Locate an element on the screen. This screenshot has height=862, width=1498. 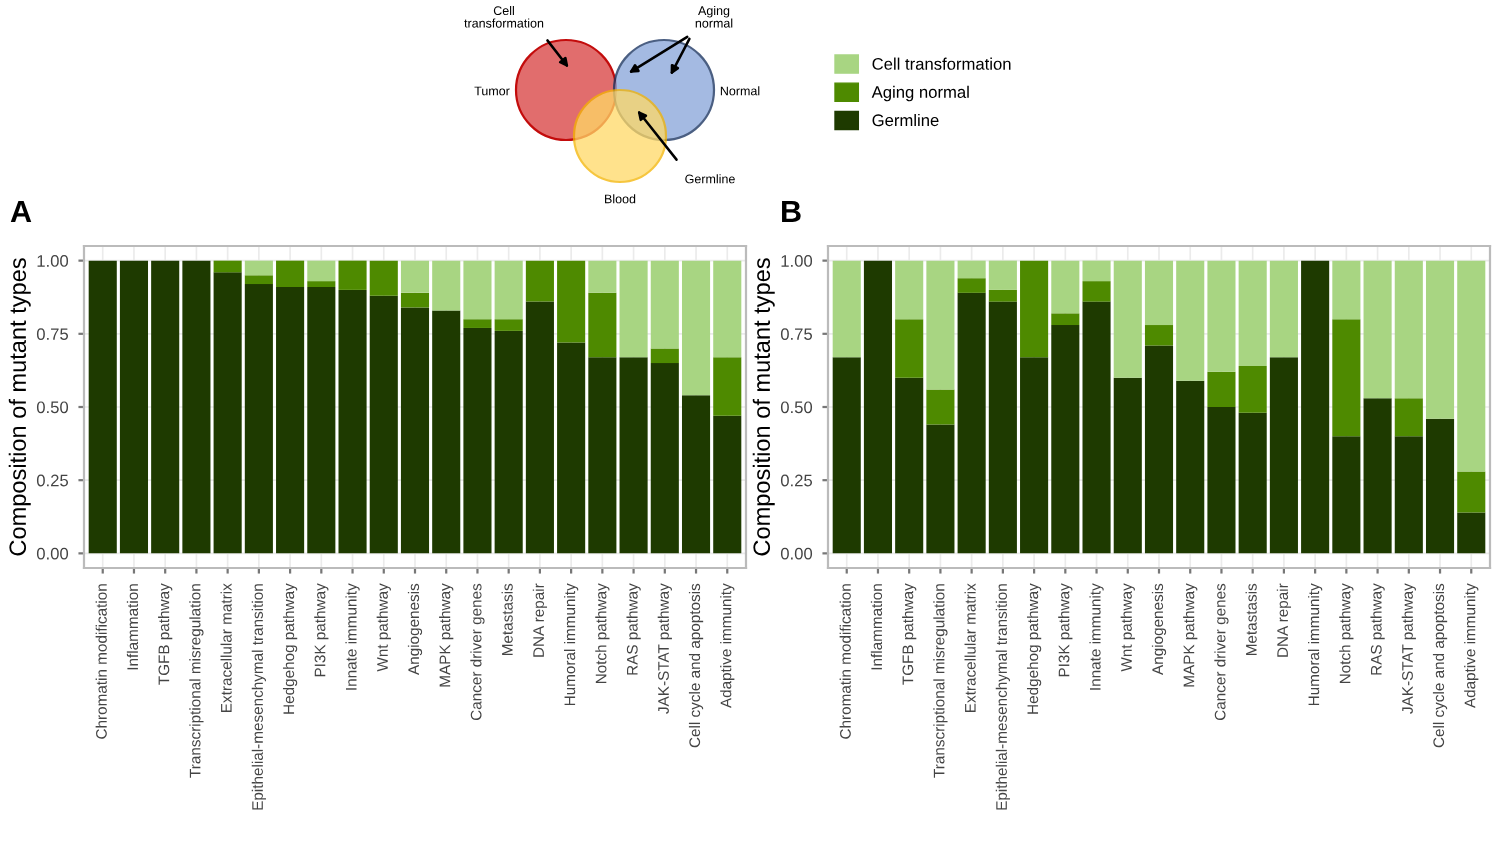
legend-label: Germline is located at coordinates (905, 120).